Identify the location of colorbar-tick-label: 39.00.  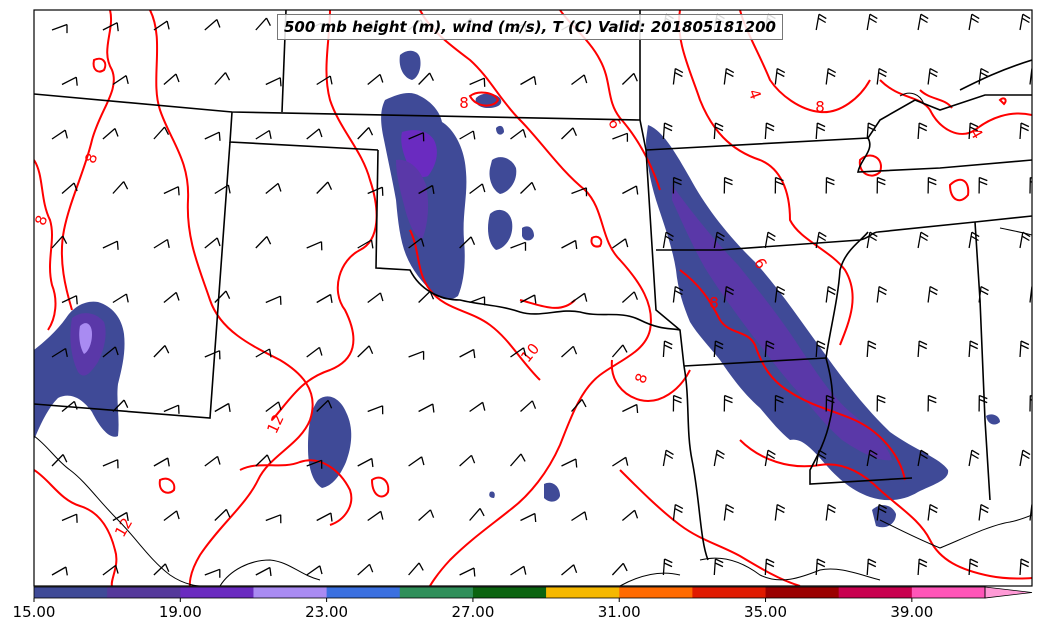
(912, 612).